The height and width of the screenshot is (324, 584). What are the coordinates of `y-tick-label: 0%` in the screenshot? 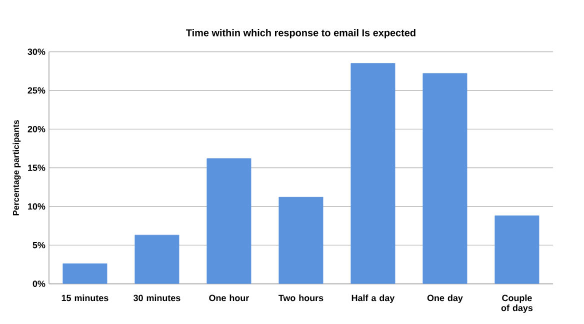 It's located at (39, 283).